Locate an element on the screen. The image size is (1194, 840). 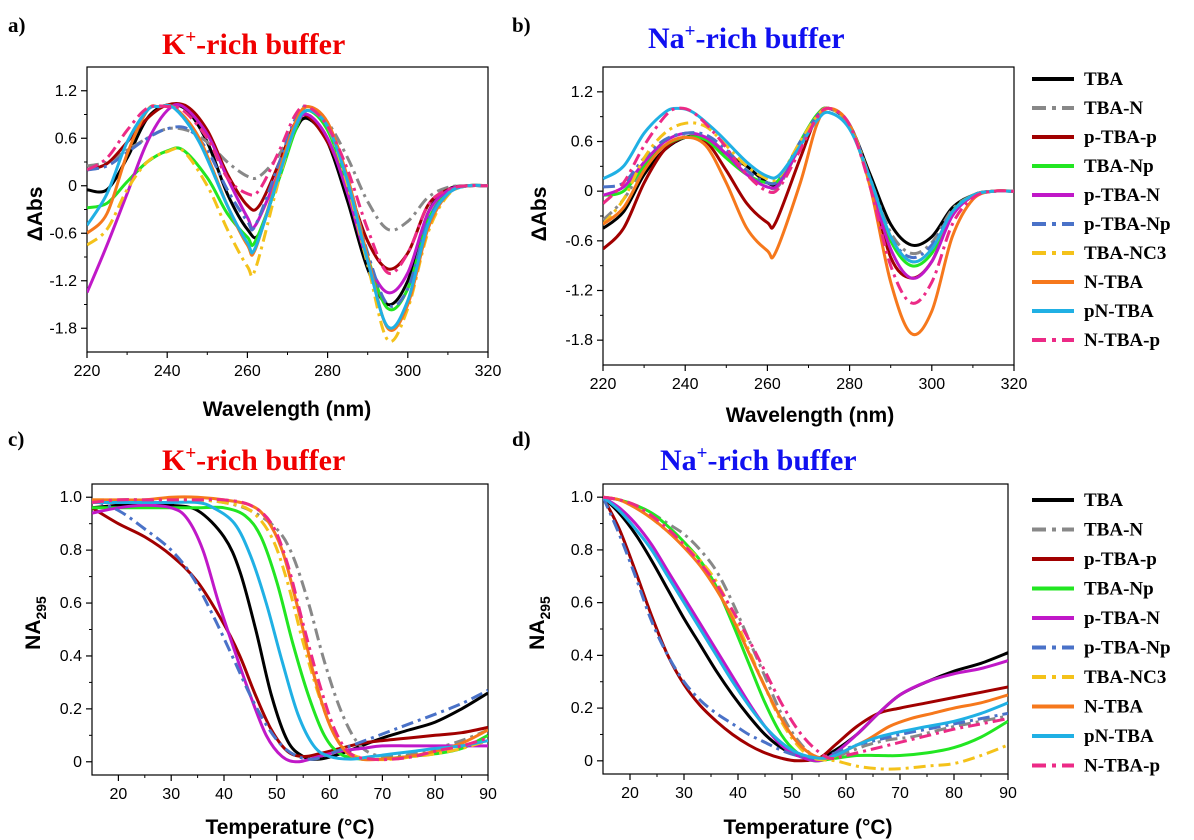
plot-a: 220 240 260 280 300 320 -1.8 -1.2 -0.6 0 0.6 1.2 is located at coordinates (275, 223).